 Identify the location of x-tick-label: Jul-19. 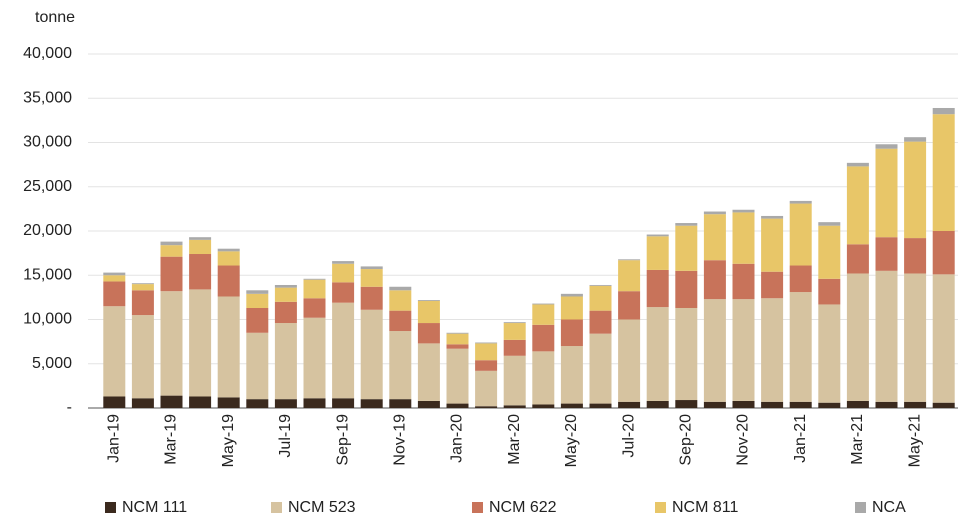
(285, 436).